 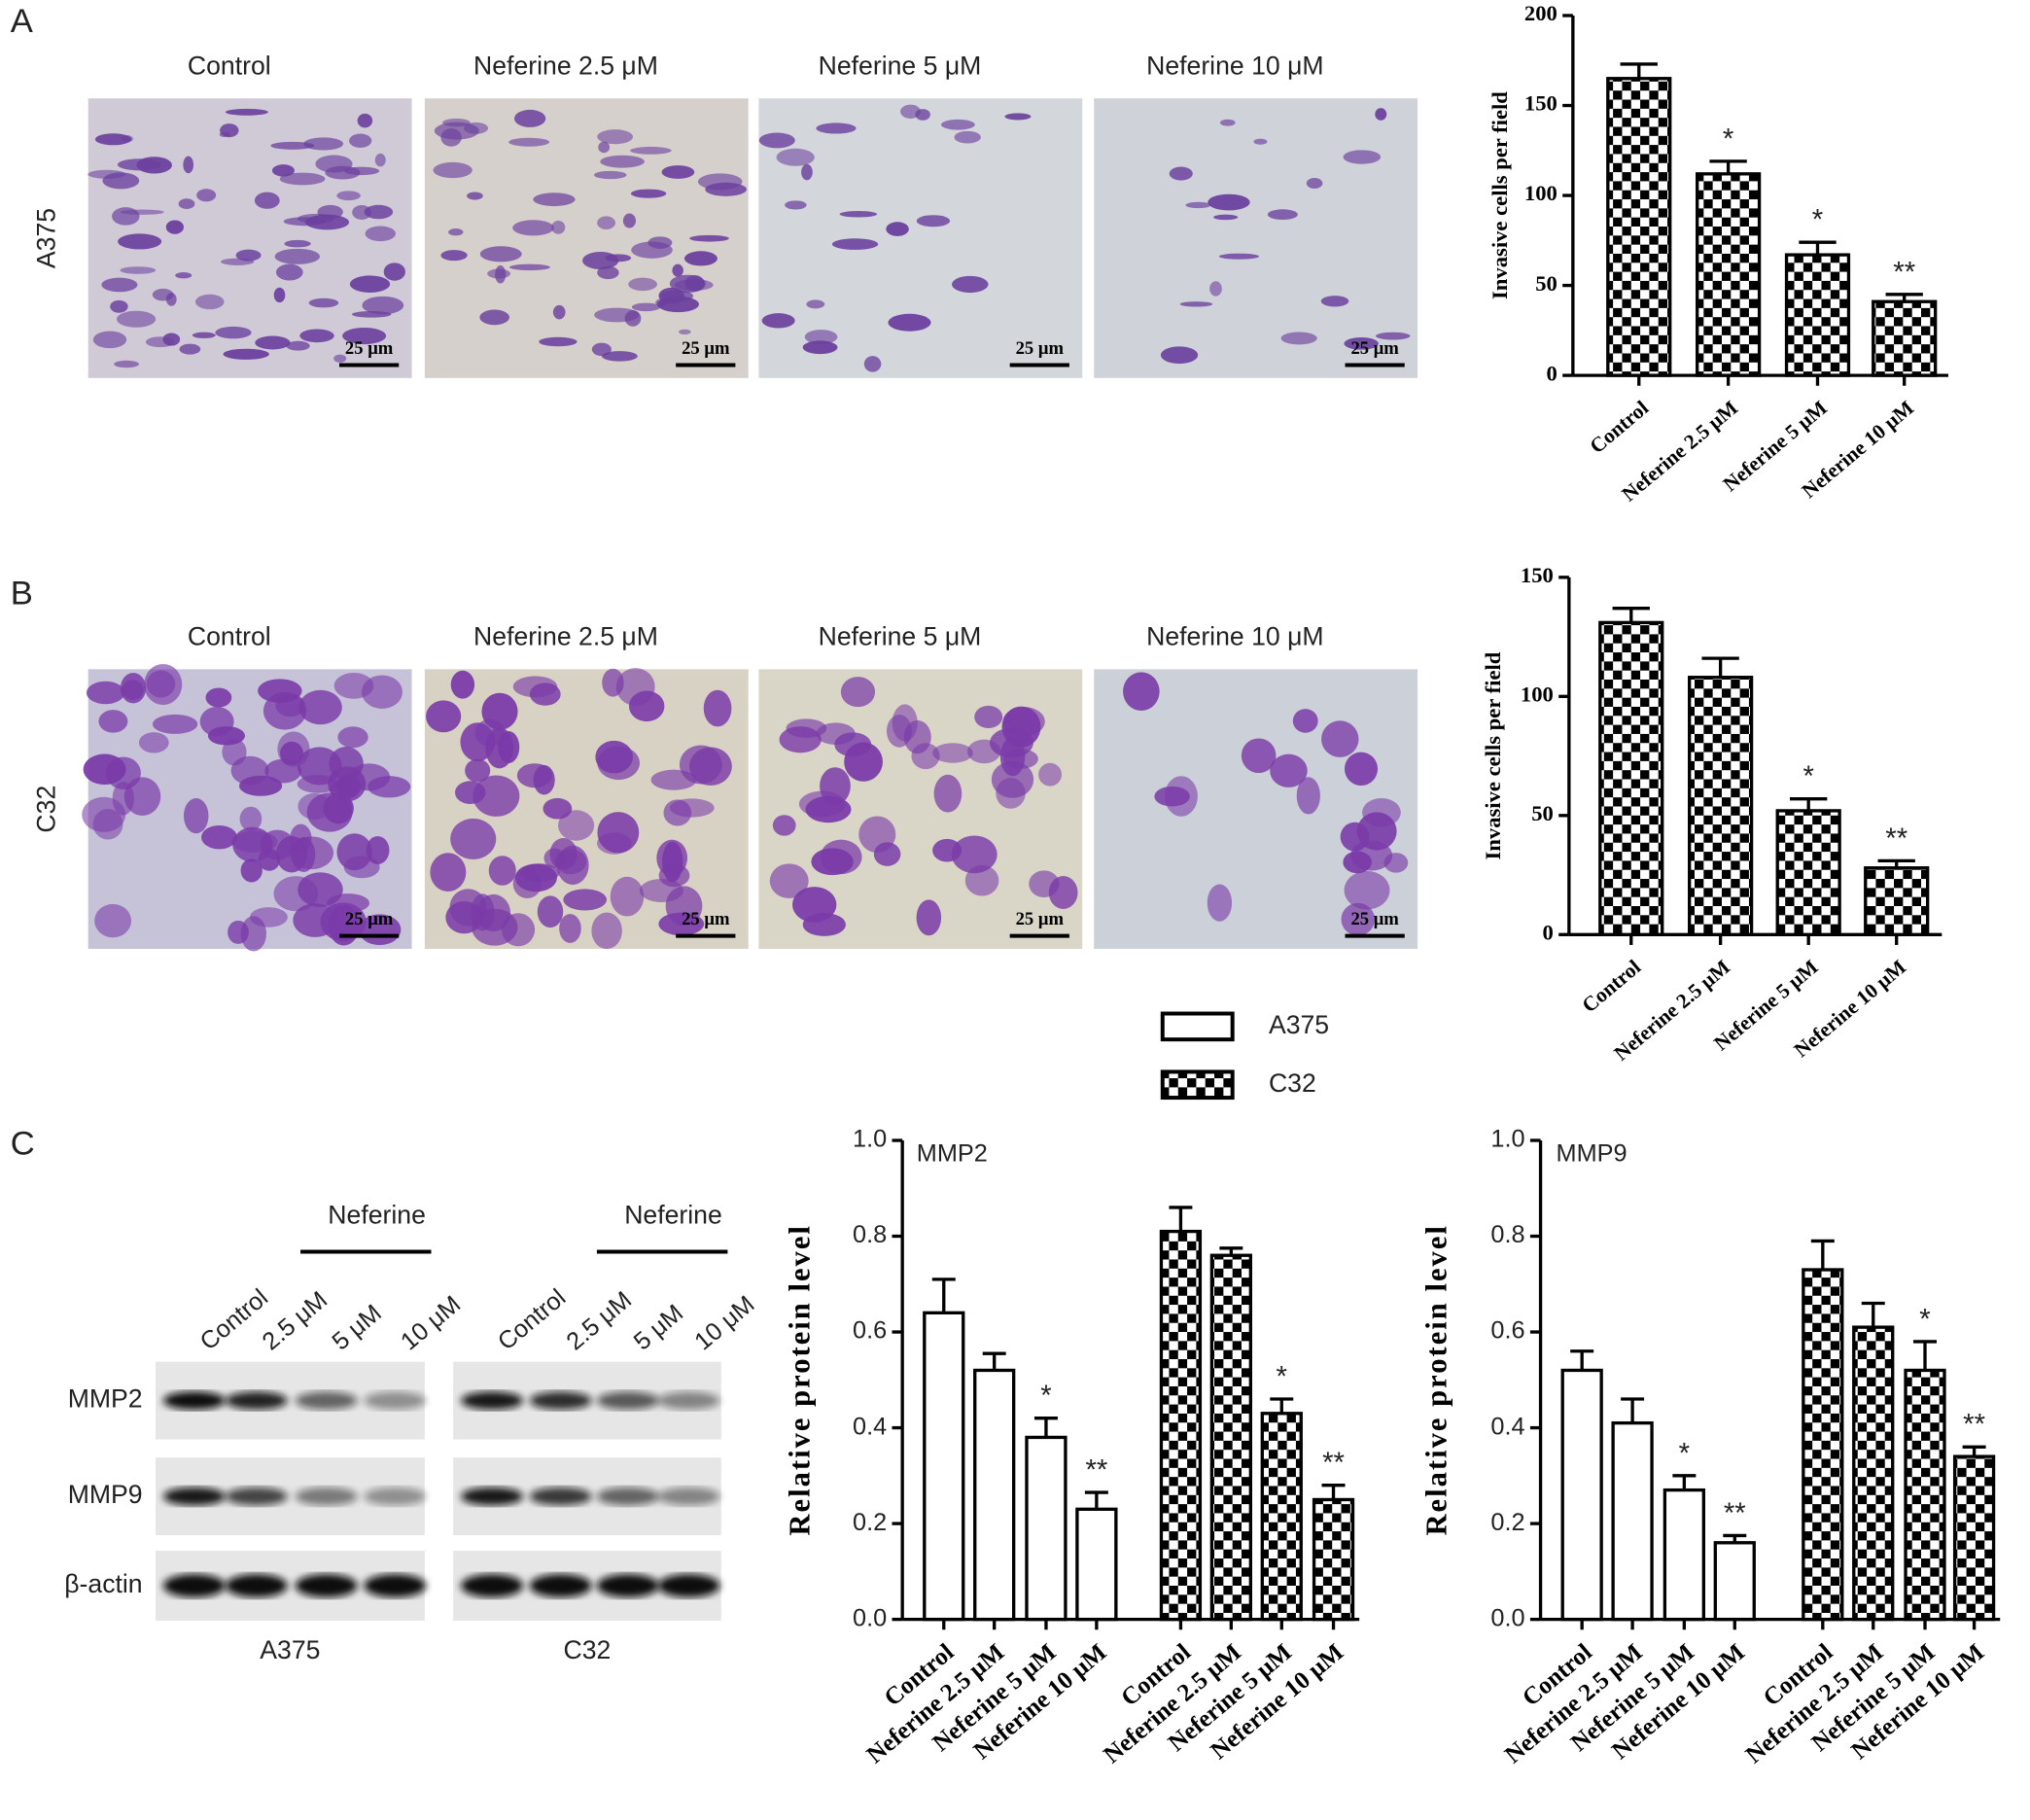 What do you see at coordinates (870, 1522) in the screenshot?
I see `y-tick-label: 0.2` at bounding box center [870, 1522].